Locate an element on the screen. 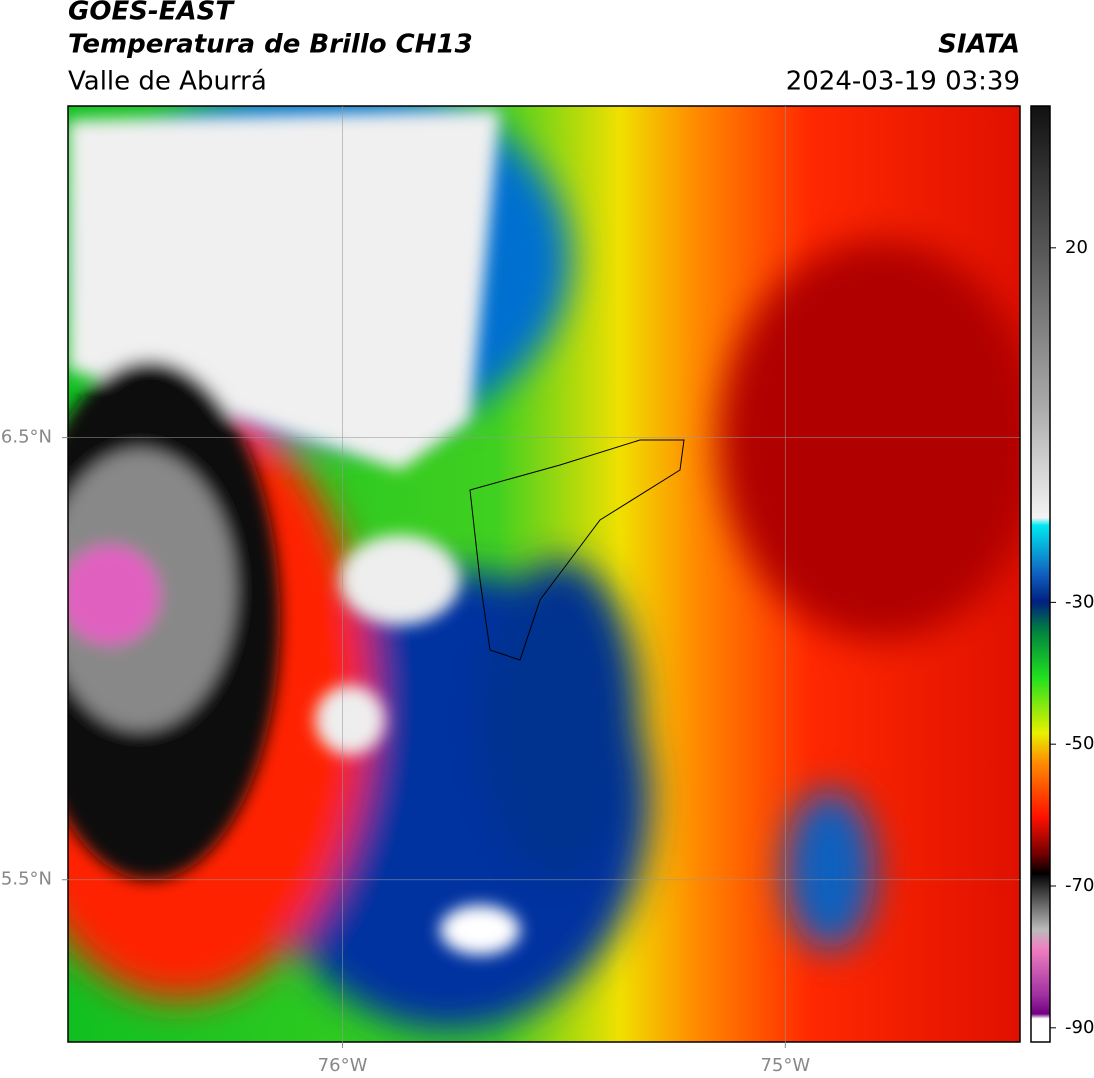  lat-tick-label: 6.5°N is located at coordinates (26, 437).